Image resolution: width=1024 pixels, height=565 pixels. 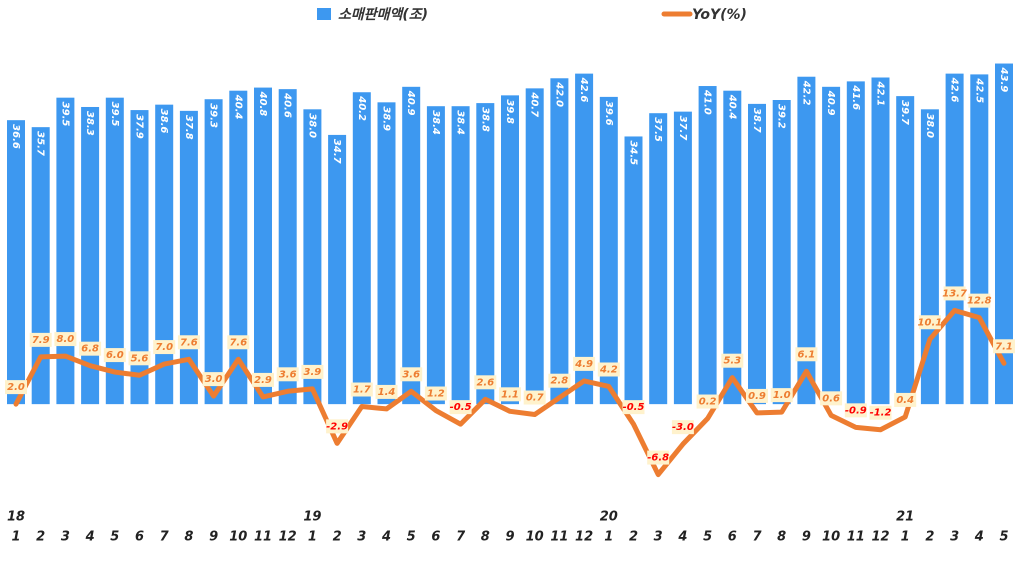 What do you see at coordinates (115, 355) in the screenshot?
I see `line-value-label: 6.0` at bounding box center [115, 355].